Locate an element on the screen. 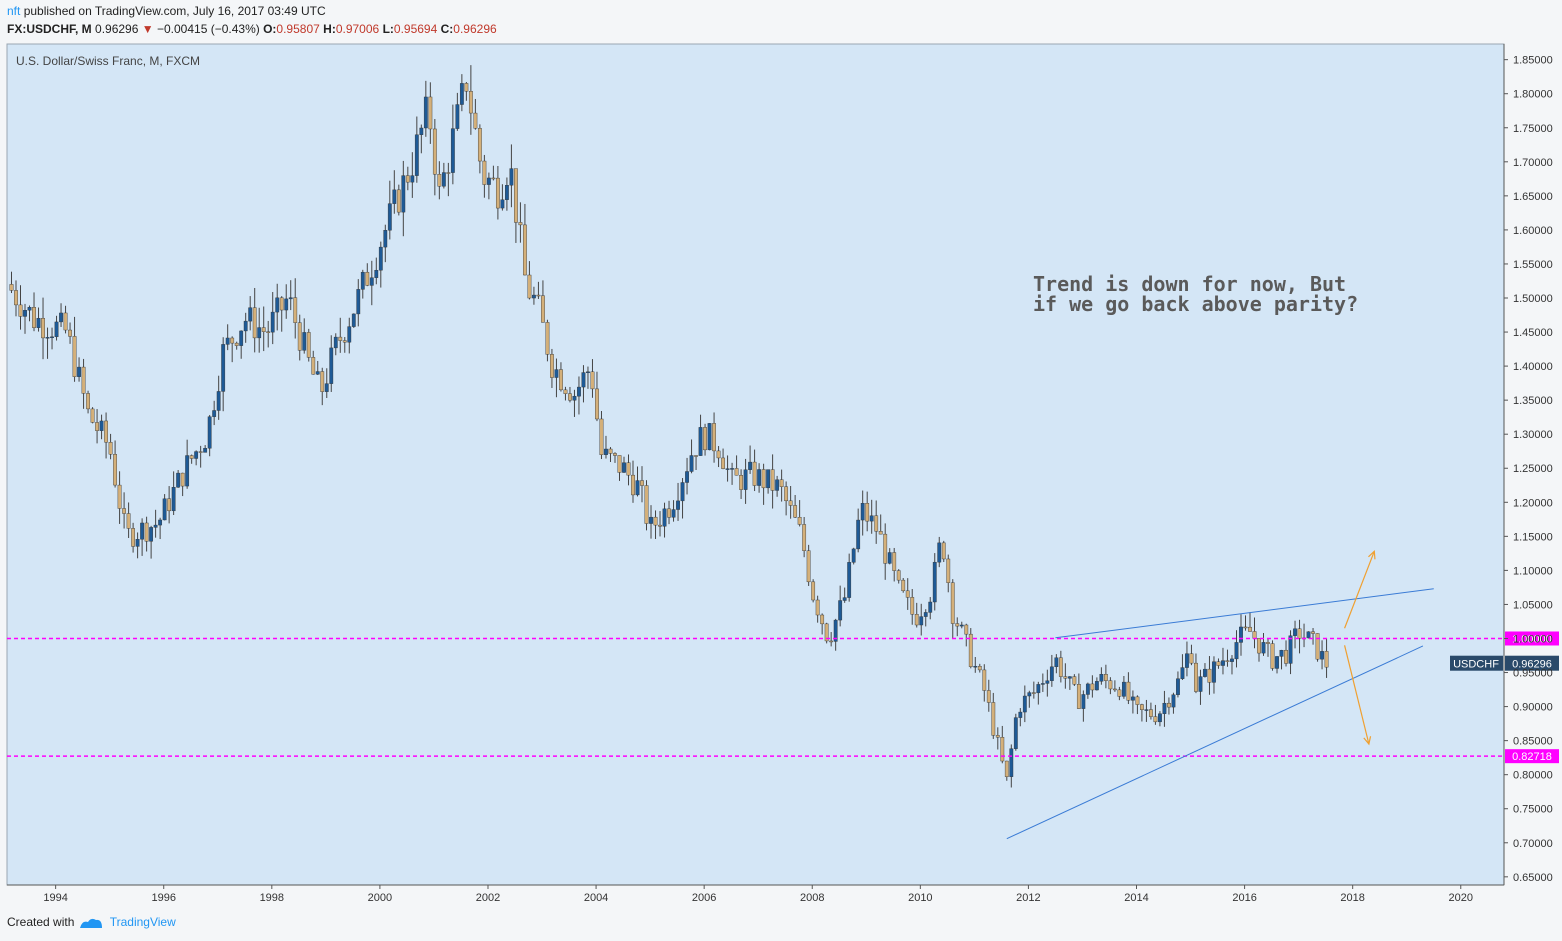  time-tick-label: 2006 is located at coordinates (704, 898).